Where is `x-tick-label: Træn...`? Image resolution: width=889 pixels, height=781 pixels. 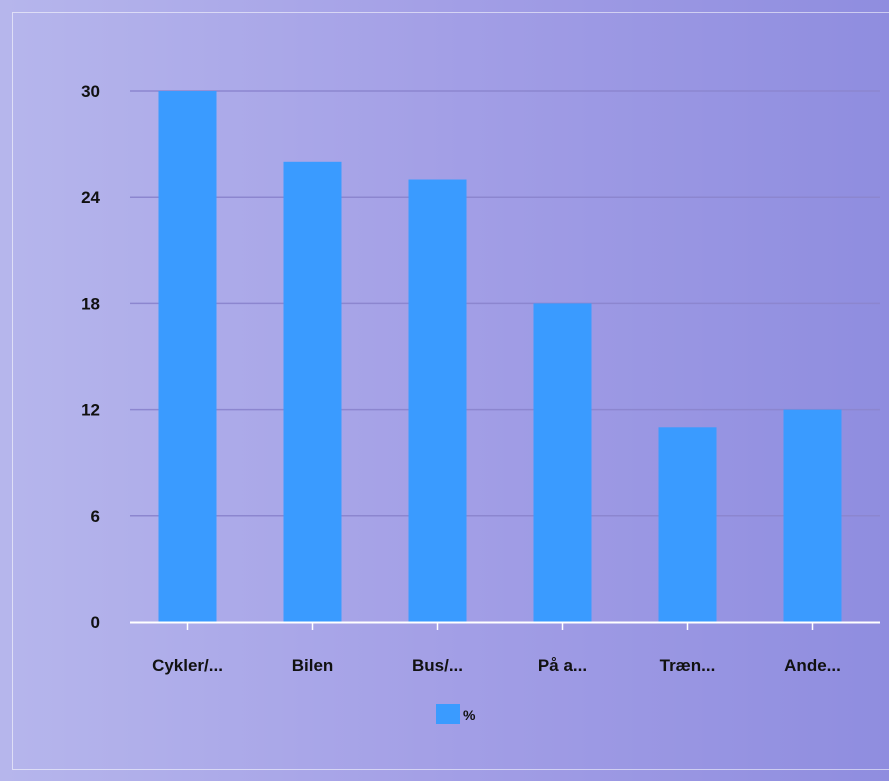
x-tick-label: Træn... is located at coordinates (688, 665).